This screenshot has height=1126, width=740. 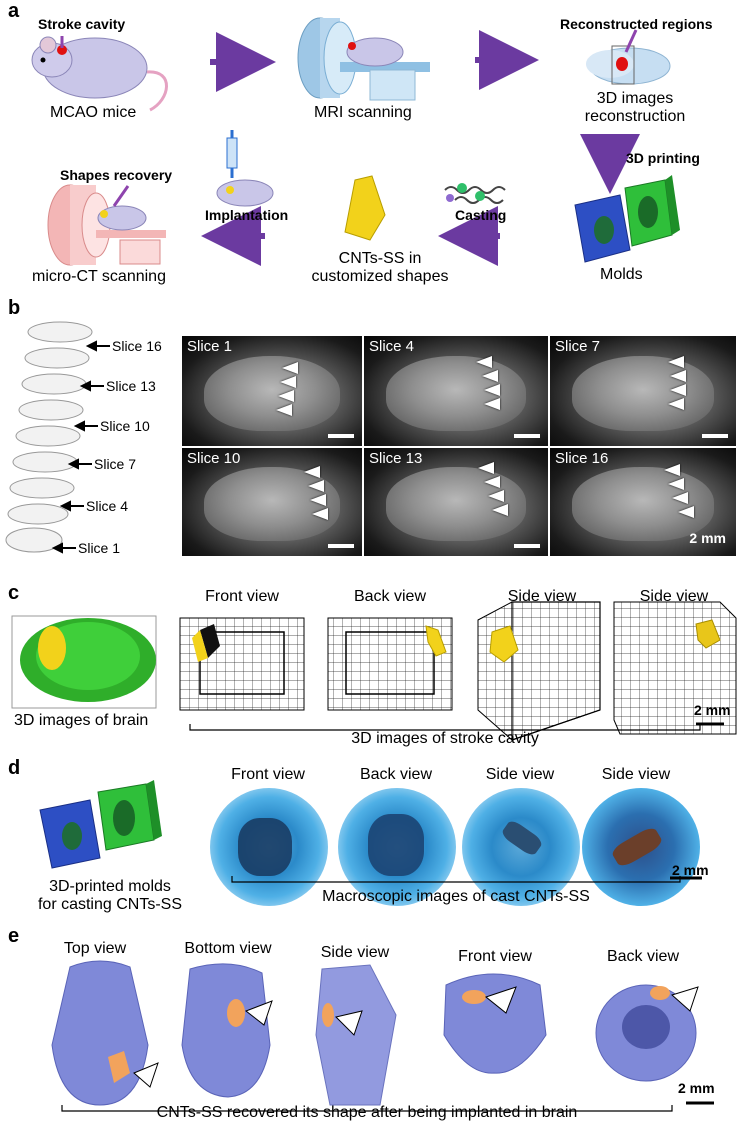 What do you see at coordinates (466, 879) in the screenshot?
I see `panel-d-bracket` at bounding box center [466, 879].